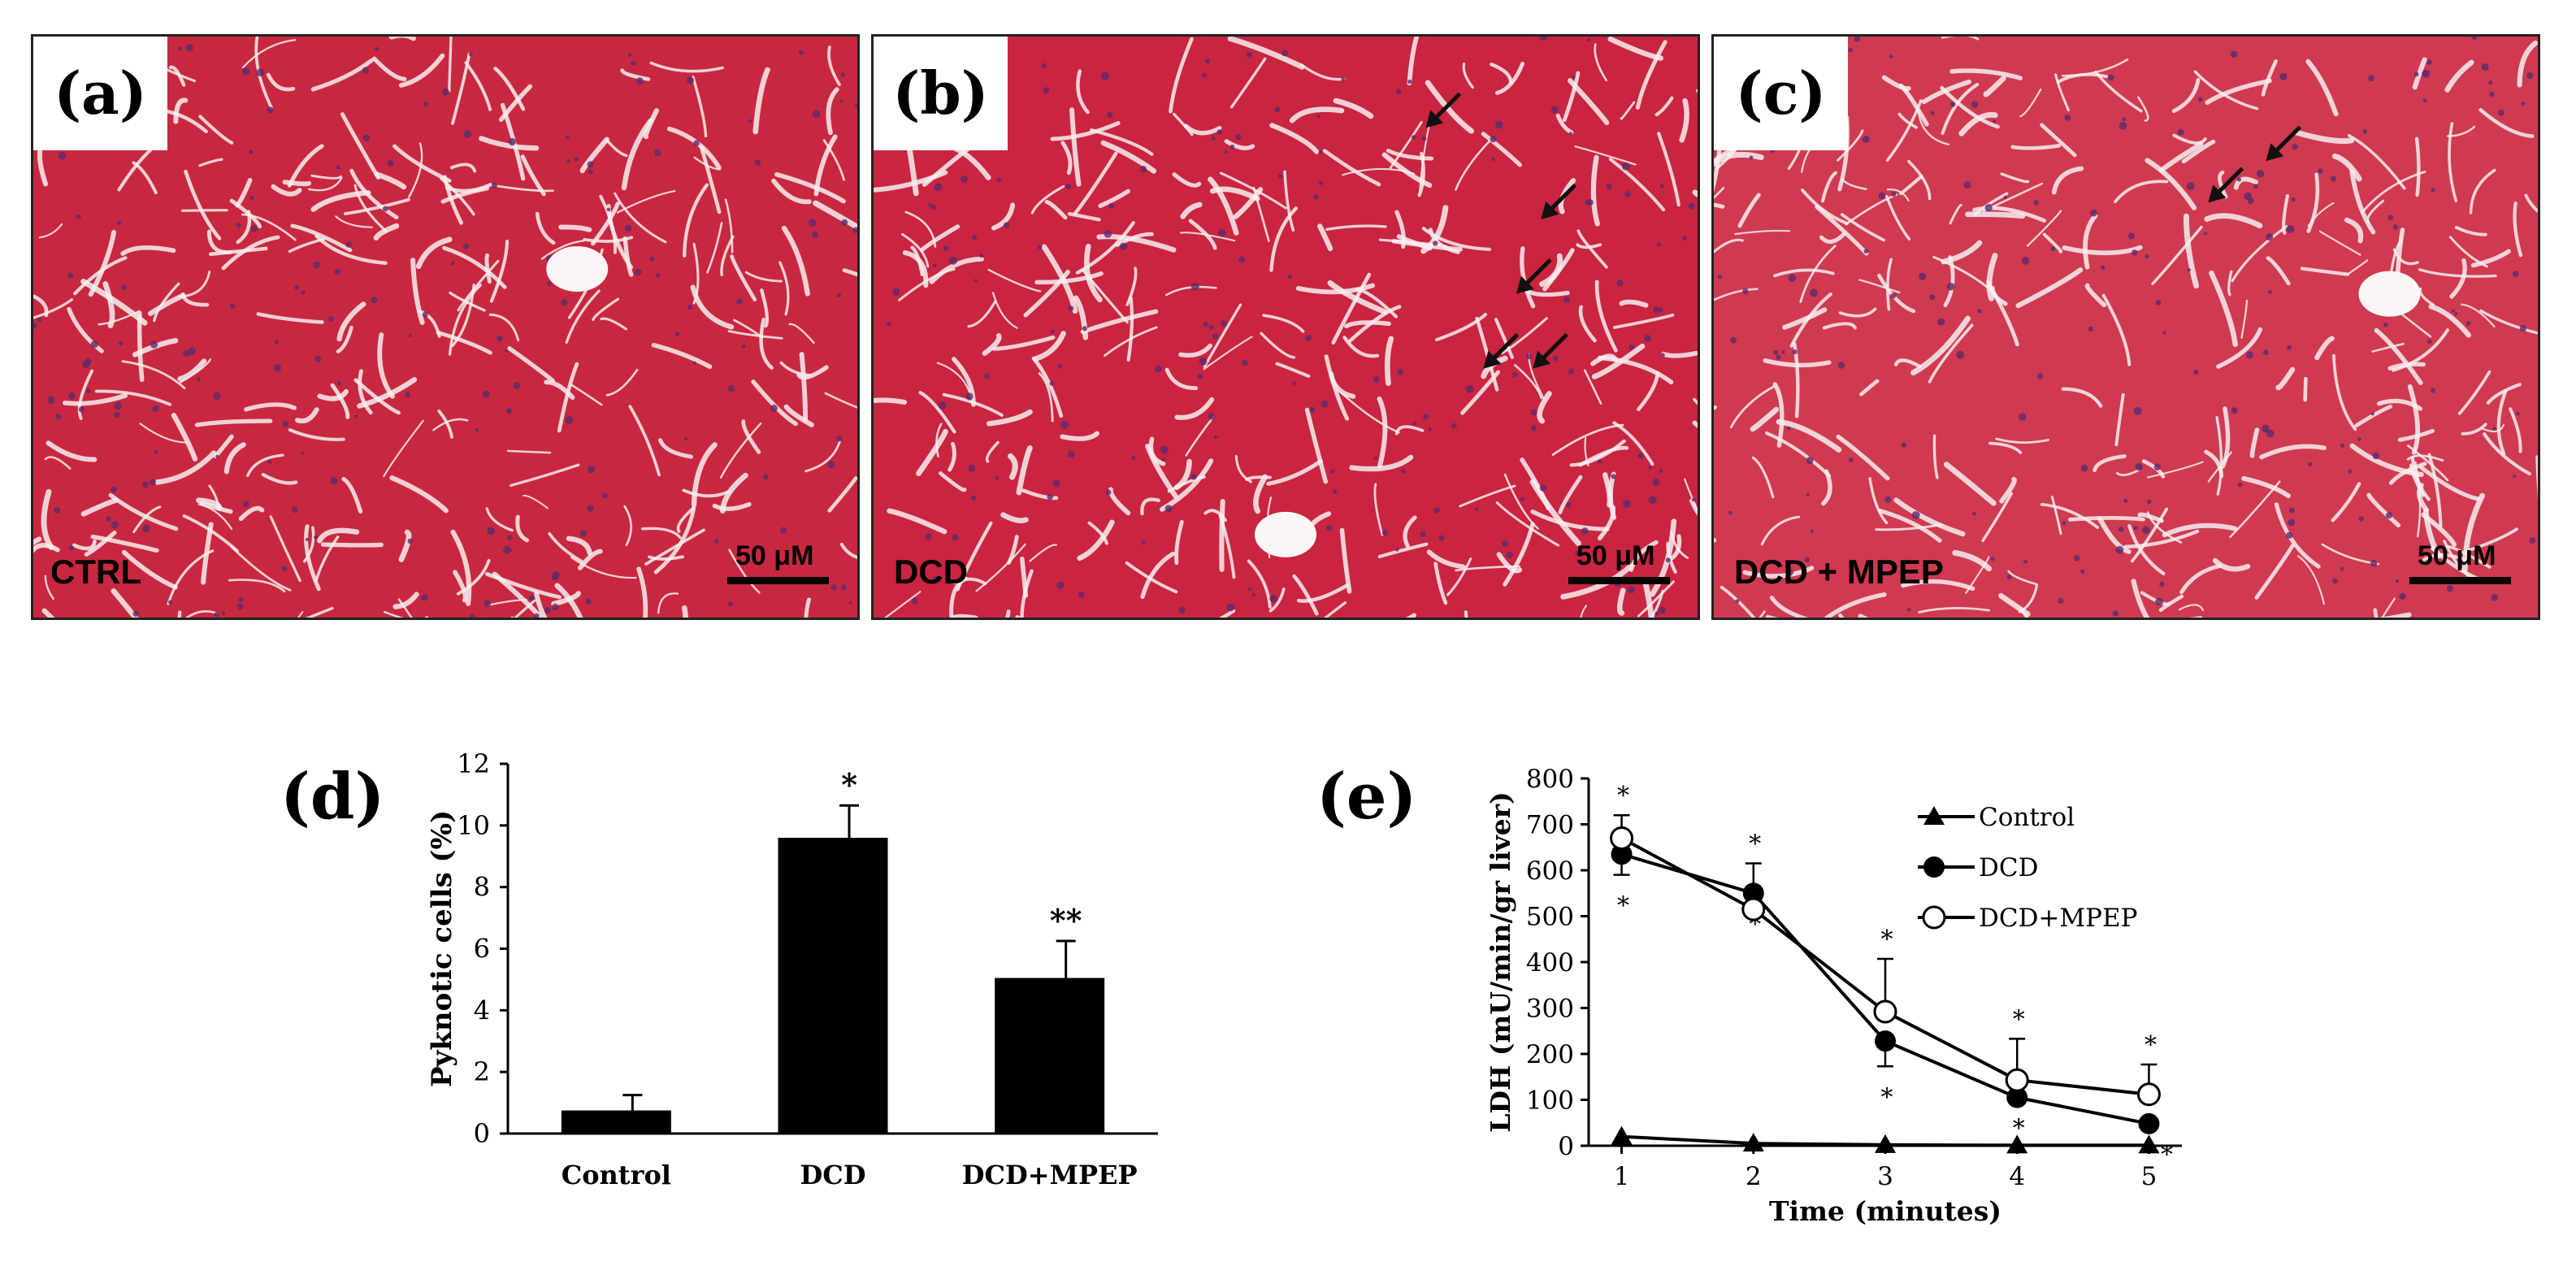 The image size is (2576, 1279). I want to click on micrograph-panel-c, so click(2125, 327).